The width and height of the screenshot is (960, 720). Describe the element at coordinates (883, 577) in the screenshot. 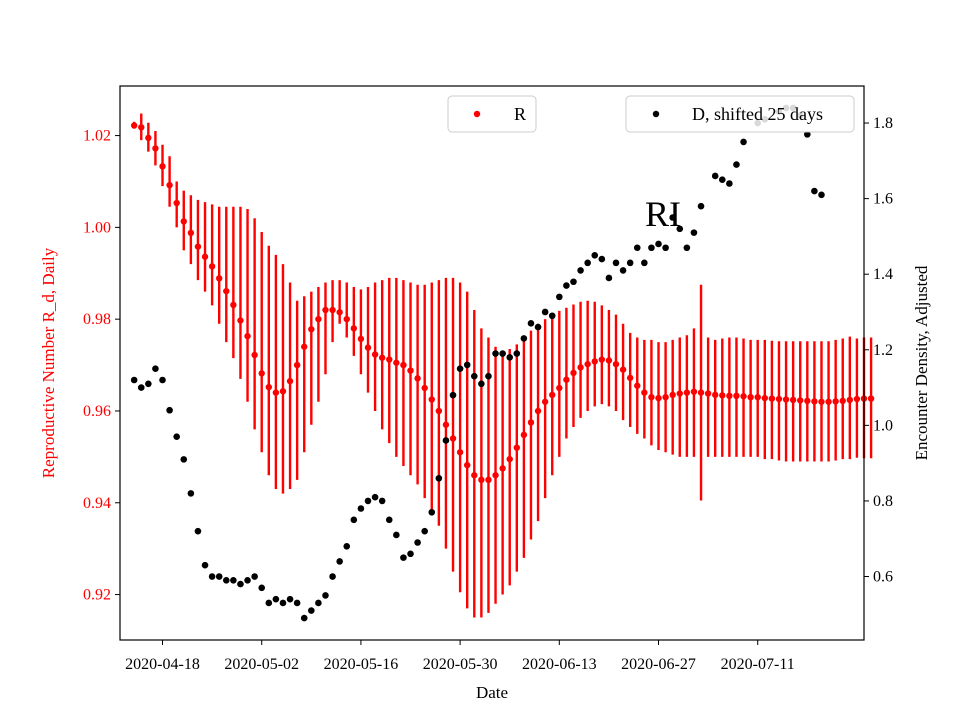

I see `right-y-tick-label: 0.6` at that location.